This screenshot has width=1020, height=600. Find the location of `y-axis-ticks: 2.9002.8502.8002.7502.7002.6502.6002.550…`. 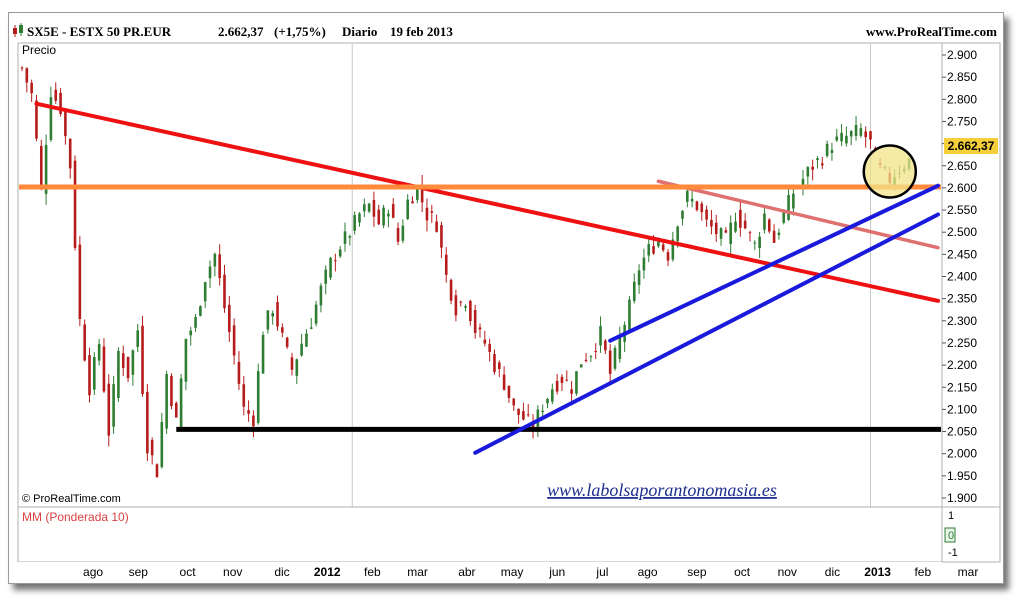

y-axis-ticks: 2.9002.8502.8002.7502.7002.6502.6002.550… is located at coordinates (959, 276).